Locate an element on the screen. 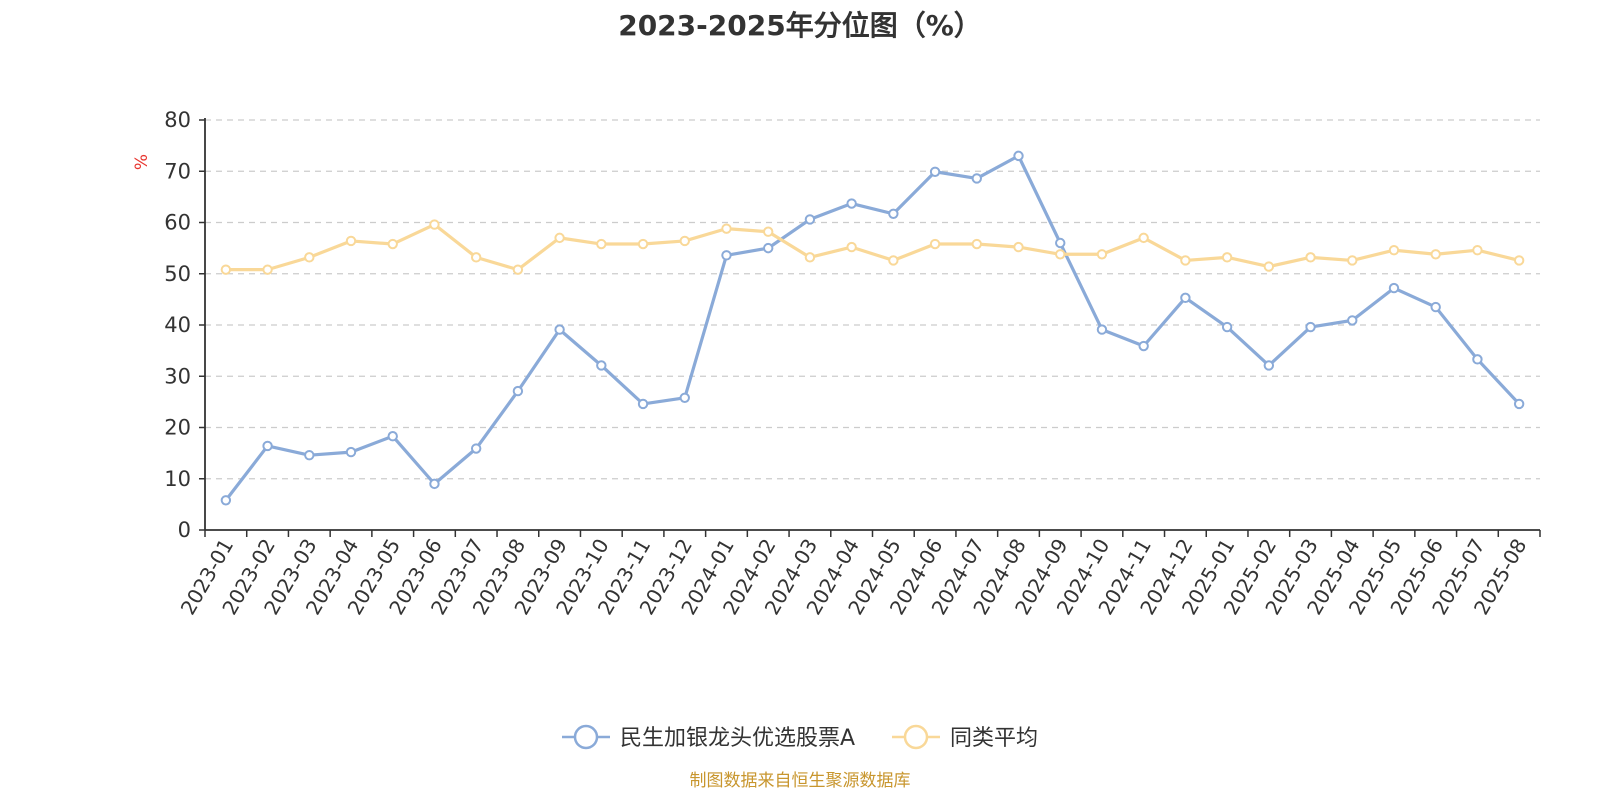 This screenshot has width=1600, height=800. y-tick-label: 70 is located at coordinates (177, 171).